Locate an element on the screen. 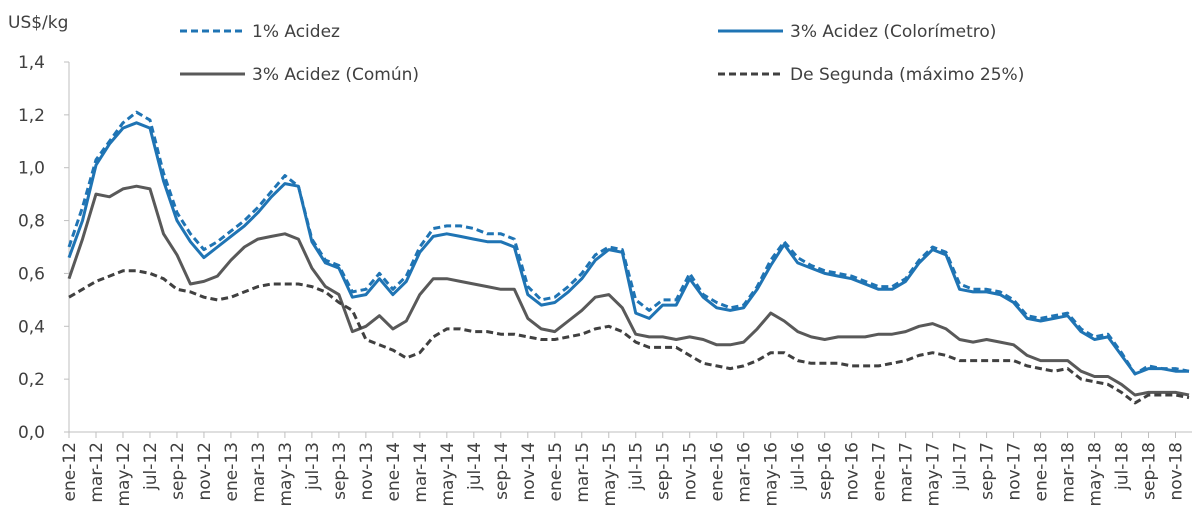 The height and width of the screenshot is (519, 1195). x-tick-label: sep-14 is located at coordinates (502, 471).